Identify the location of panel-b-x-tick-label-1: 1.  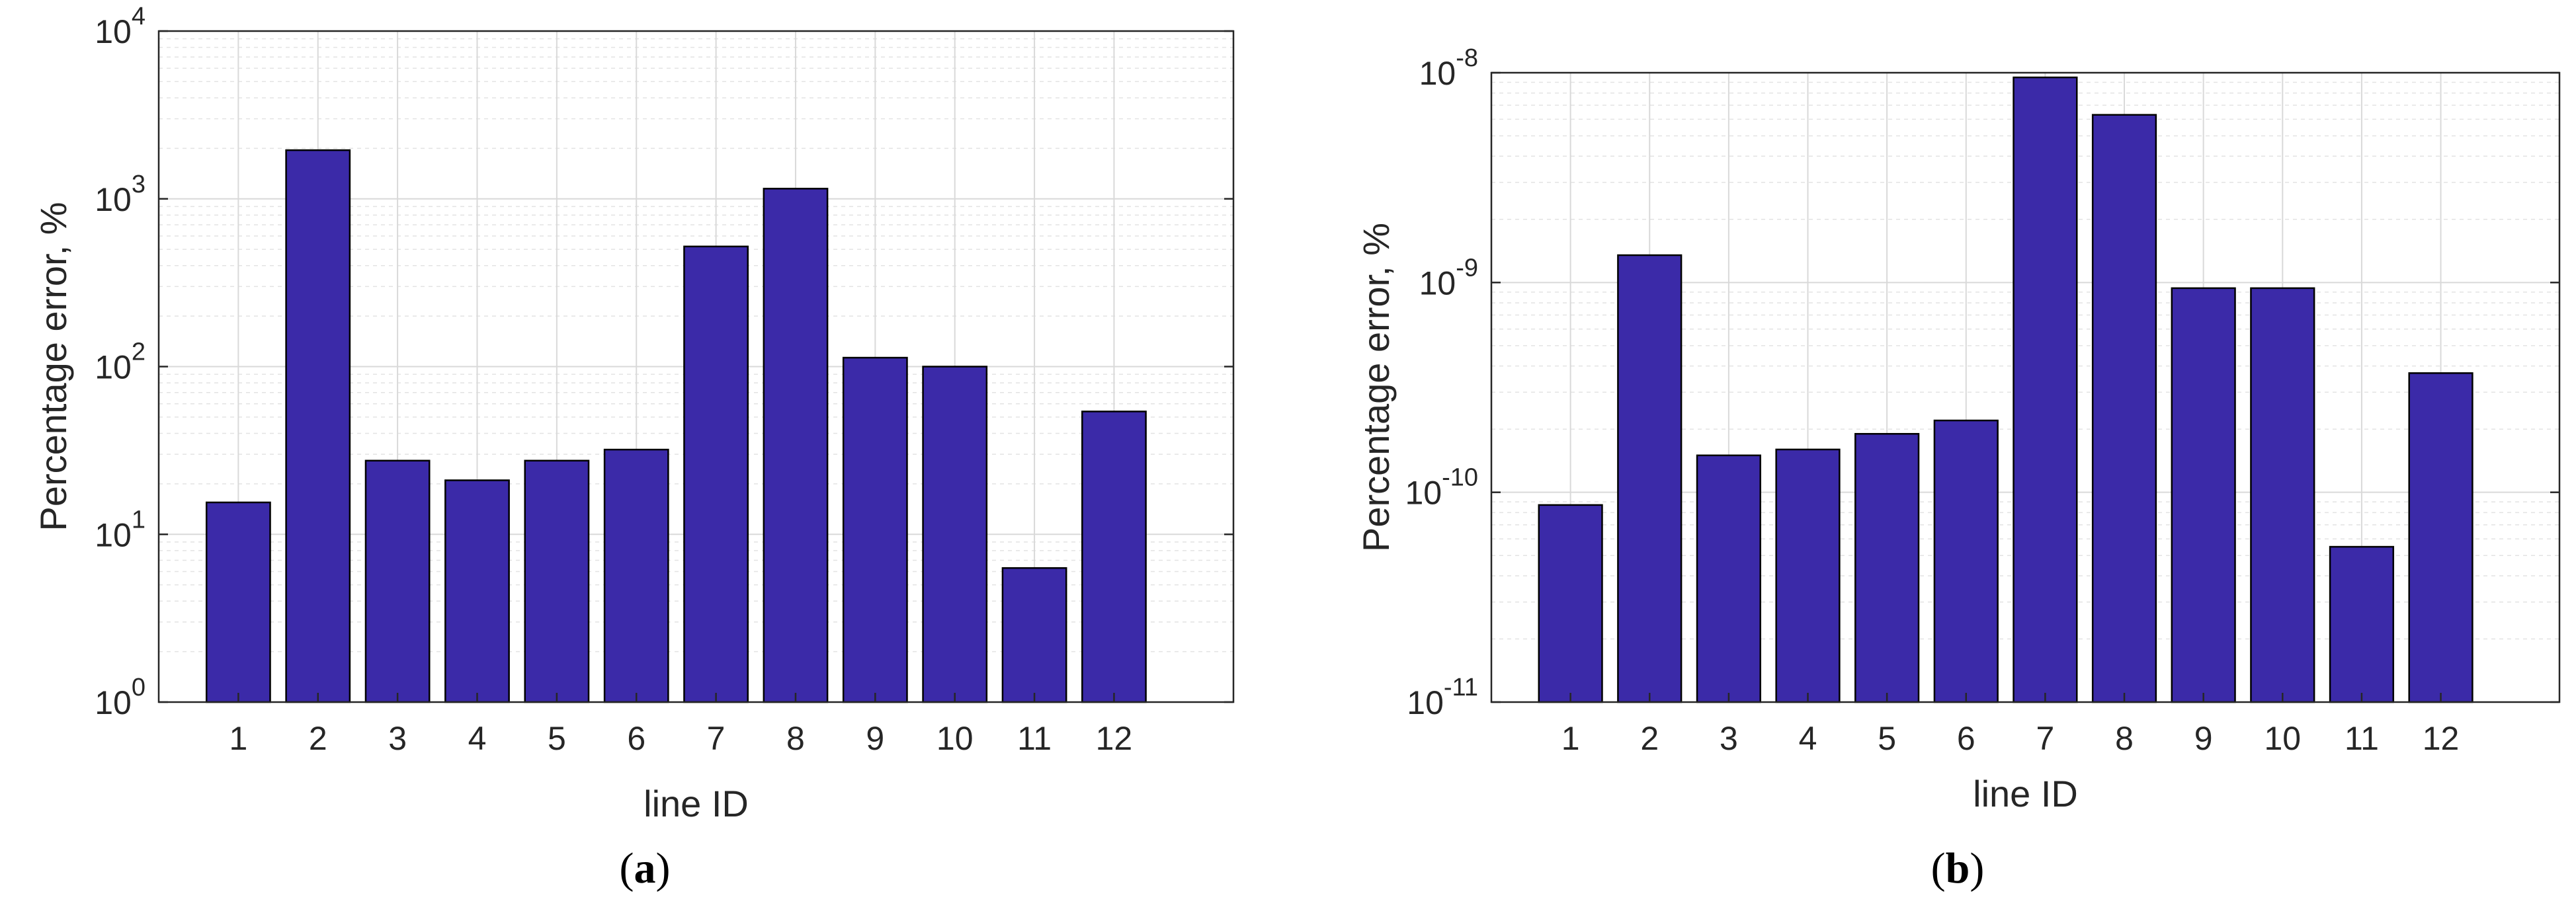
(1570, 738).